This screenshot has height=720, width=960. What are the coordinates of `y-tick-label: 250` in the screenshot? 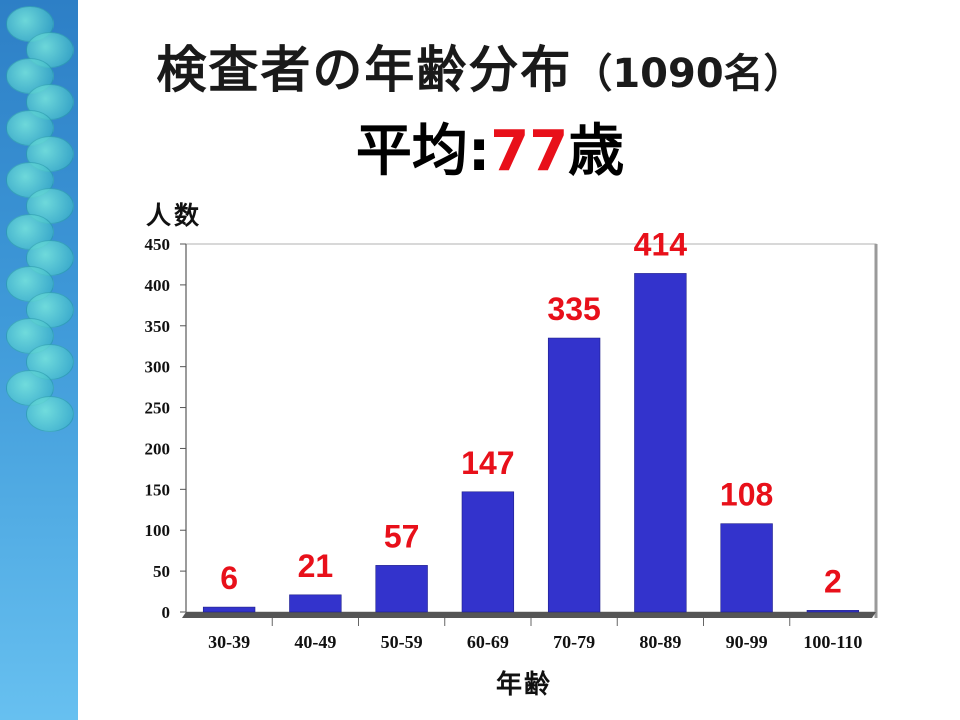 It's located at (158, 408).